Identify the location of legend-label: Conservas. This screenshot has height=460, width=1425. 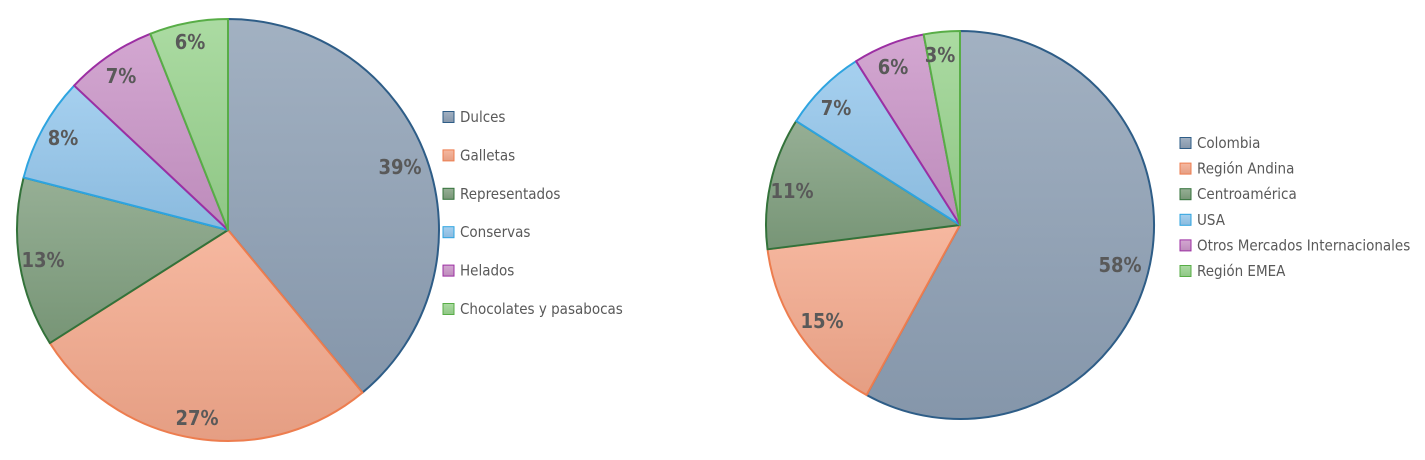
(495, 232).